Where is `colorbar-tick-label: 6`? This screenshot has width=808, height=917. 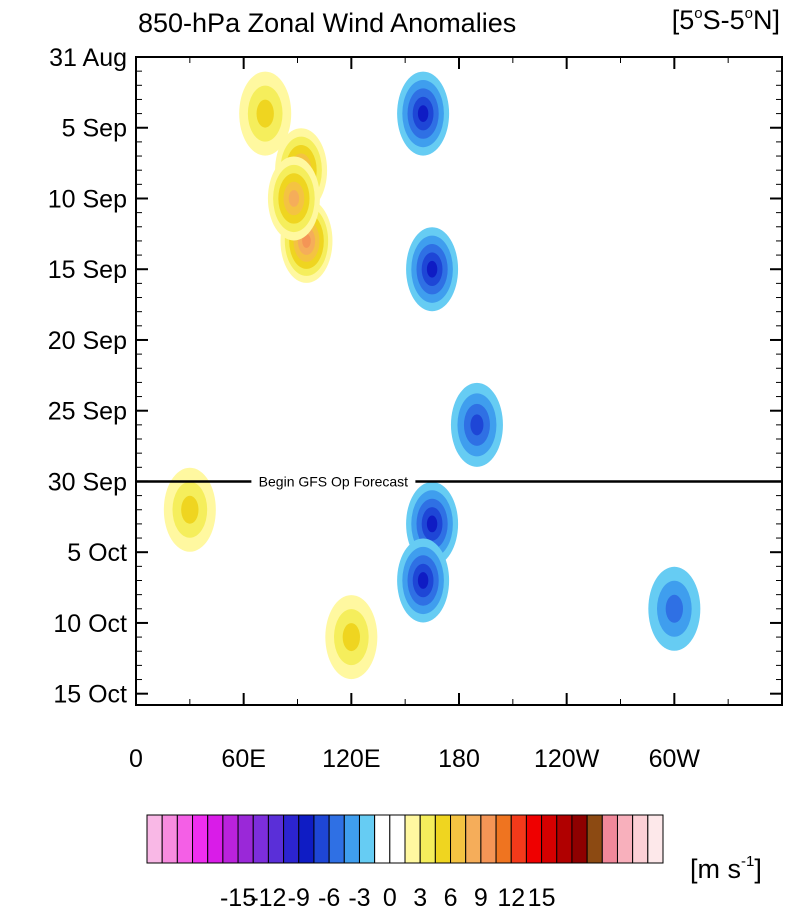
colorbar-tick-label: 6 is located at coordinates (451, 898).